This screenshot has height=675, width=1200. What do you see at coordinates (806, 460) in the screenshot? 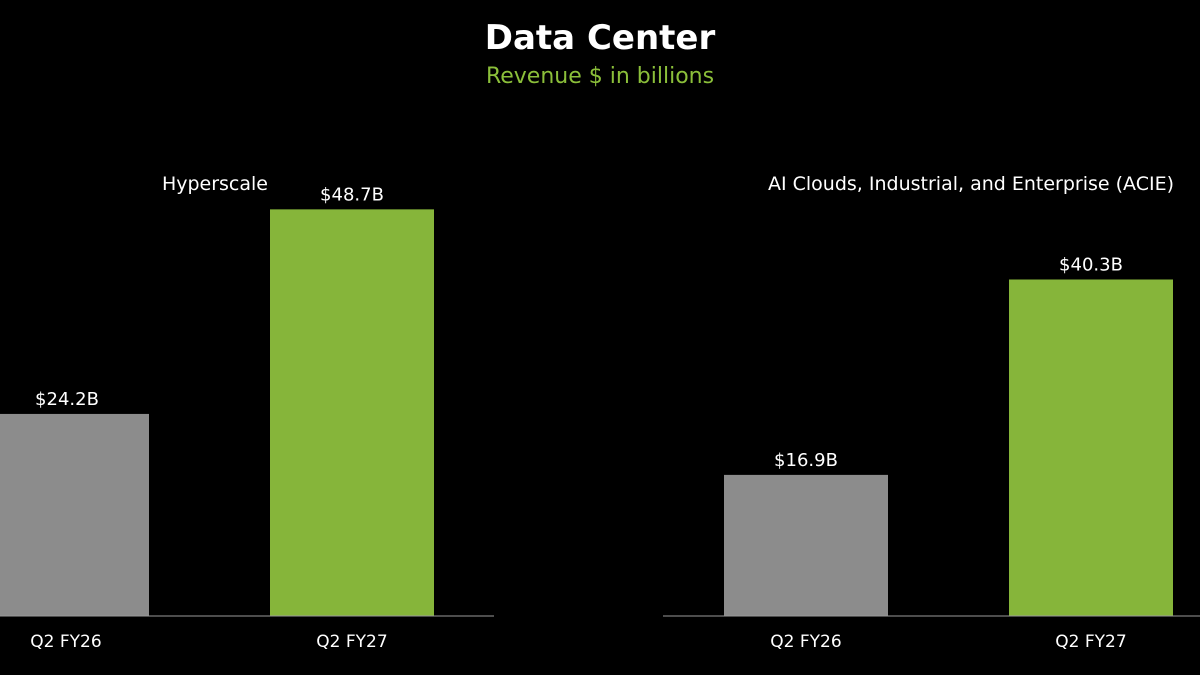
I see `data-label: $16.9B` at bounding box center [806, 460].